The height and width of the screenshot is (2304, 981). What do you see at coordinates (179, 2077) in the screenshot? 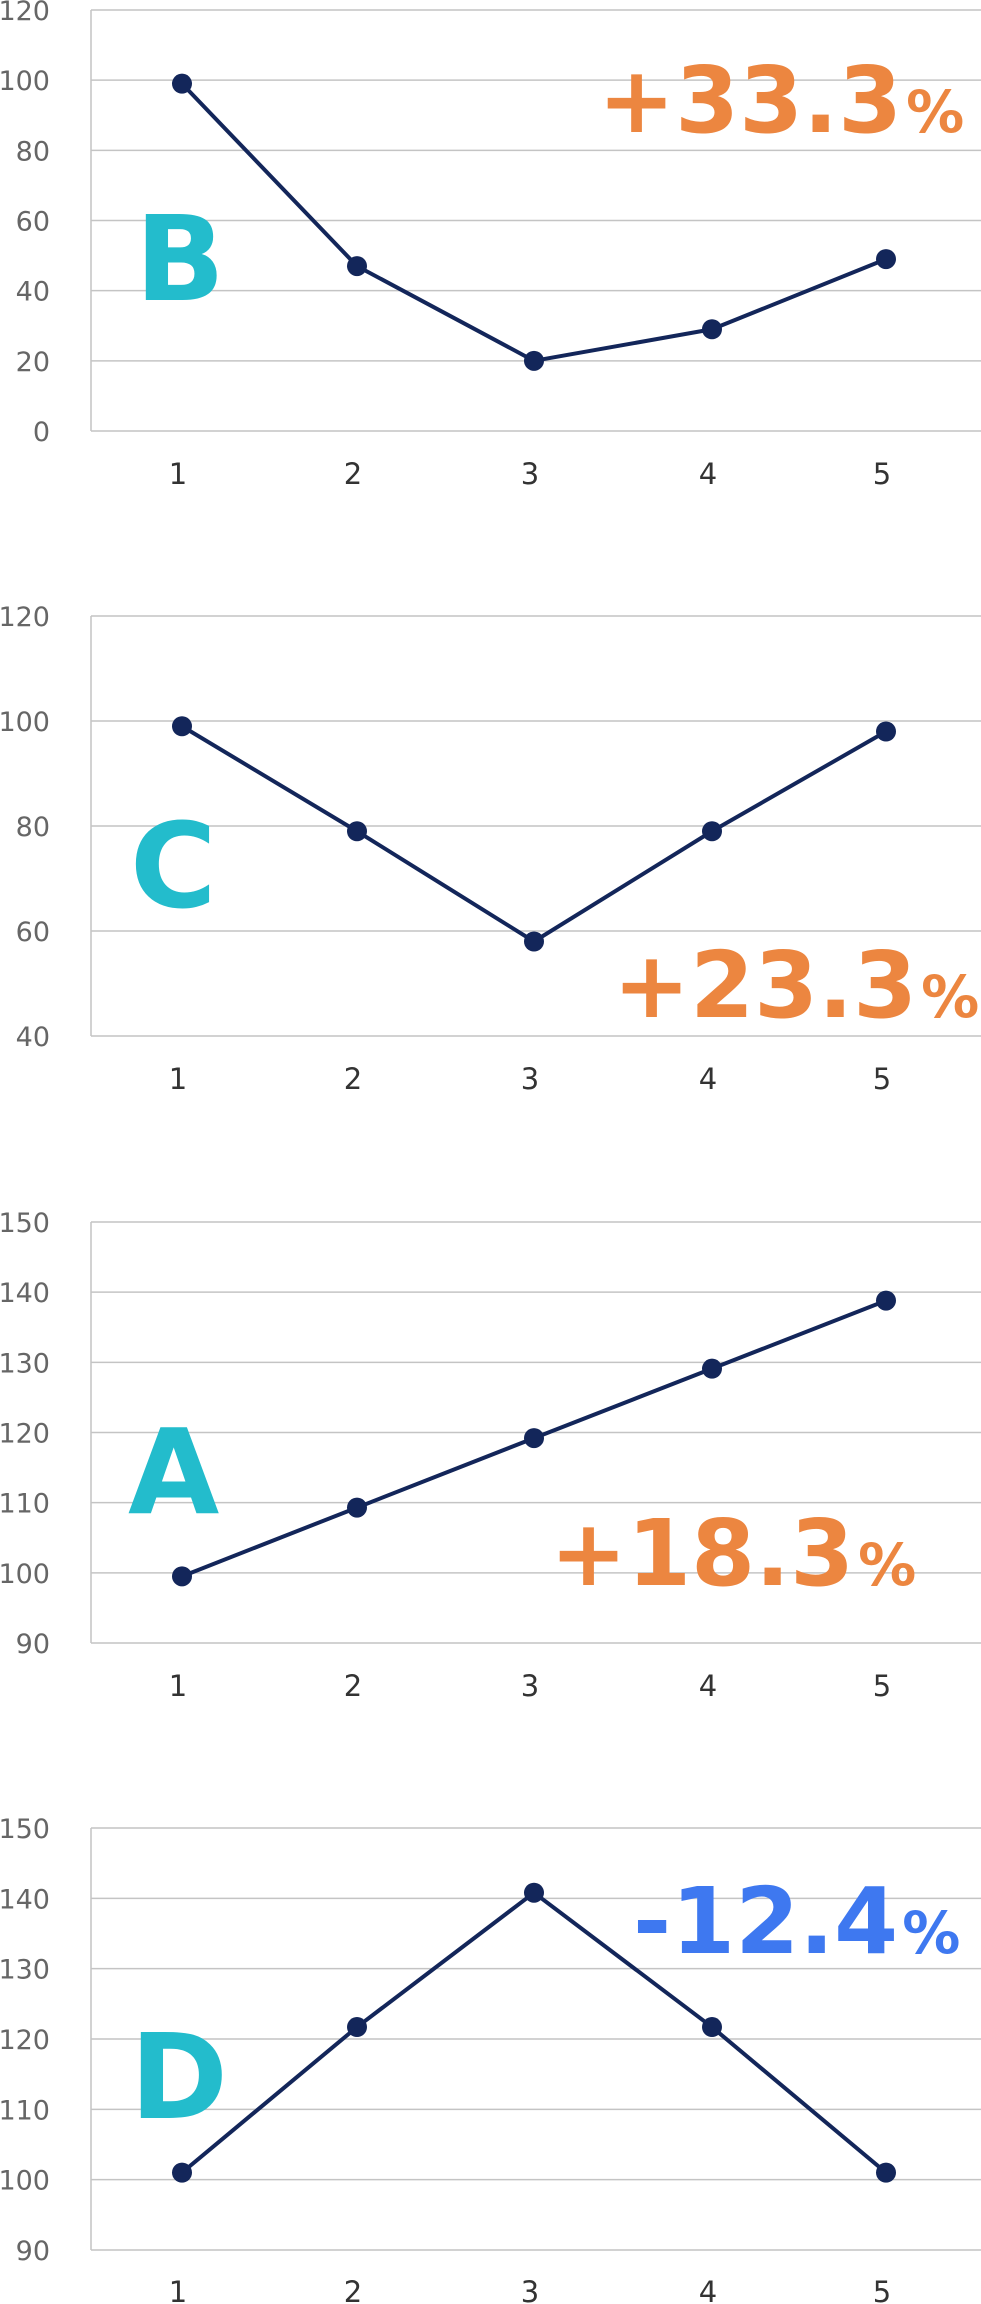
I see `panel-letter: D` at bounding box center [179, 2077].